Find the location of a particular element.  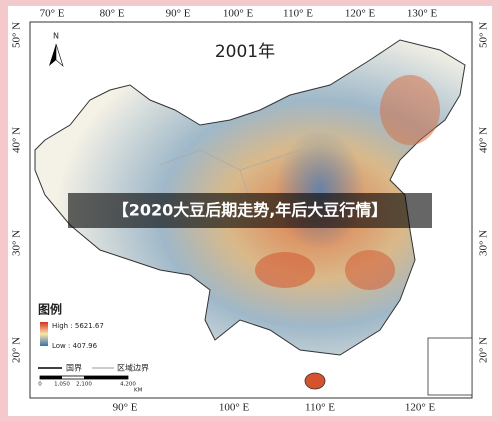

right-latitude-labels: 50° N 40° N 30° N 20° N is located at coordinates (484, 192).